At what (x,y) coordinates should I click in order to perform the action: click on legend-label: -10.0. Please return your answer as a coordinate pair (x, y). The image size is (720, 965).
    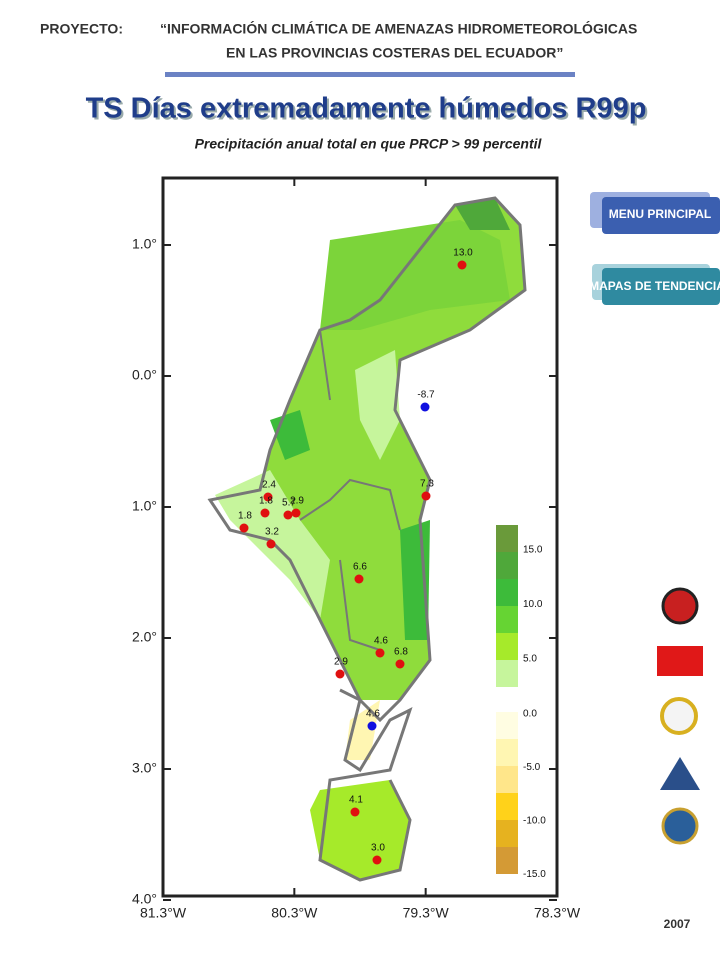
    Looking at the image, I should click on (534, 821).